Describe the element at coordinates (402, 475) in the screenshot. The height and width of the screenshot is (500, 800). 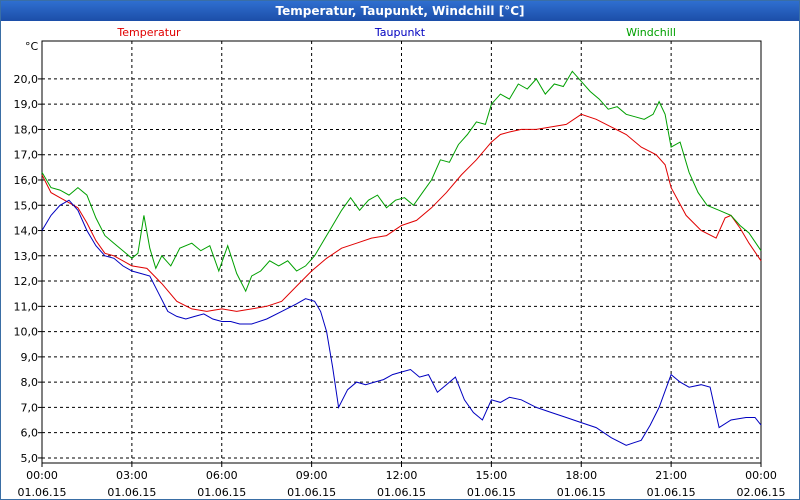
I see `x-tick-time: 12:00` at that location.